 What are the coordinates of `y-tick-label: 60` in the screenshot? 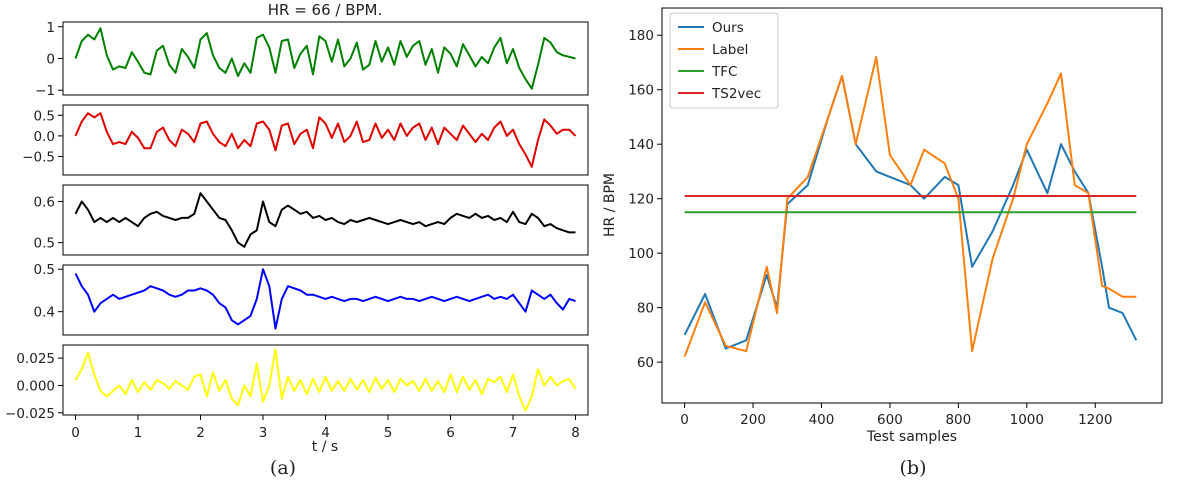 It's located at (645, 363).